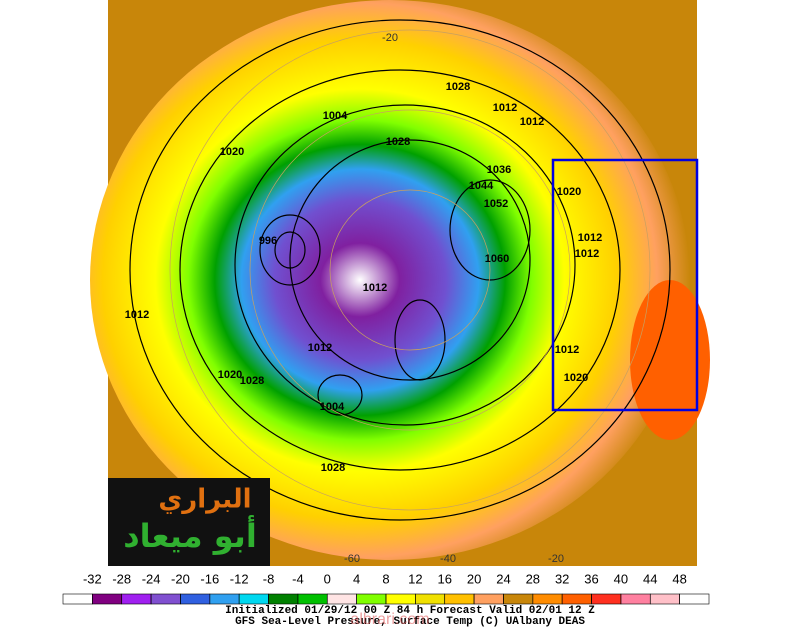 The image size is (806, 630). What do you see at coordinates (390, 38) in the screenshot?
I see `lat-label: -20` at bounding box center [390, 38].